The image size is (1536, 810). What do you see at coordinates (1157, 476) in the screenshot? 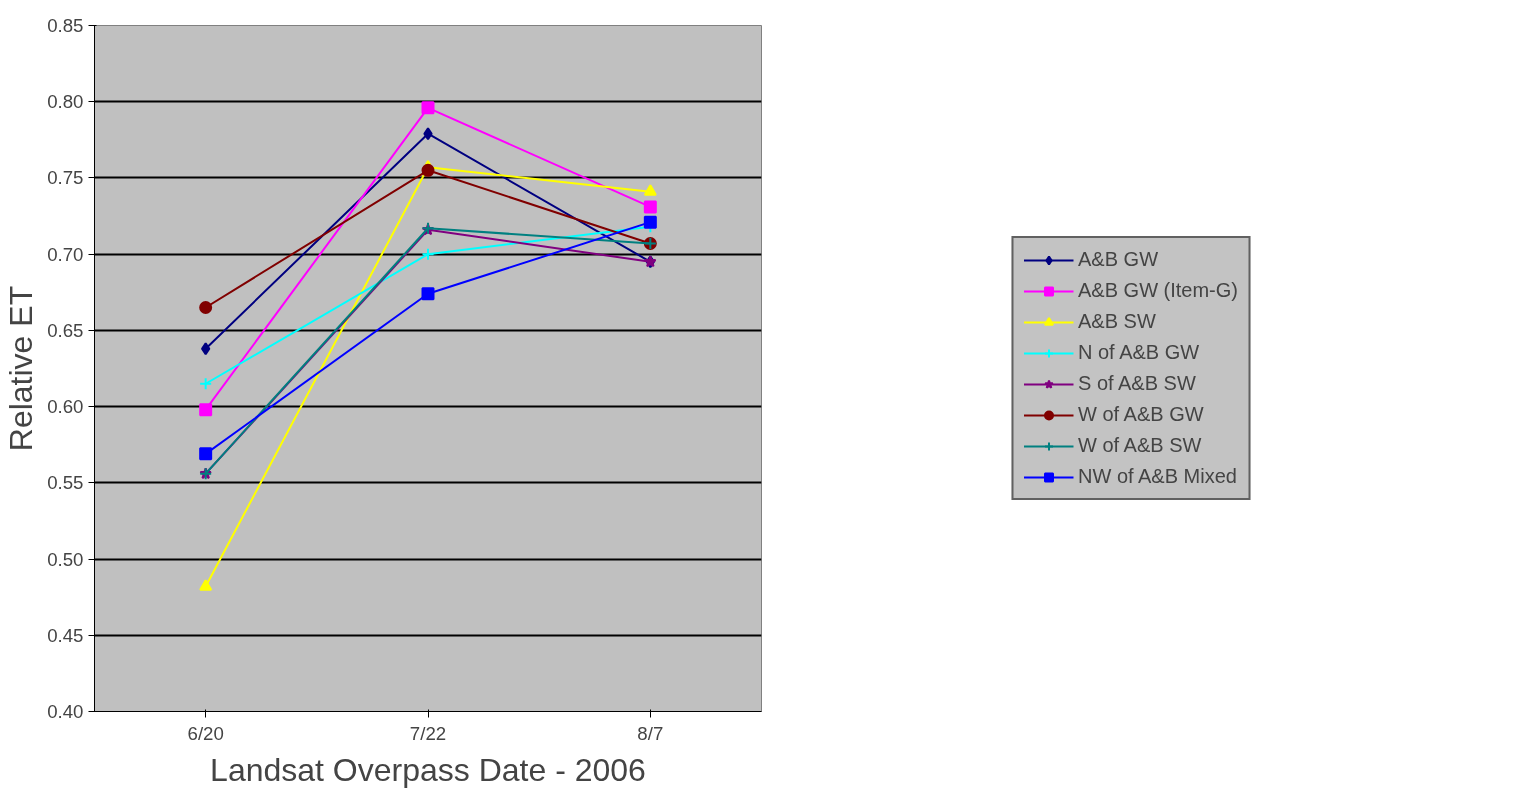
I see `legend-label: NW of A&B Mixed` at bounding box center [1157, 476].